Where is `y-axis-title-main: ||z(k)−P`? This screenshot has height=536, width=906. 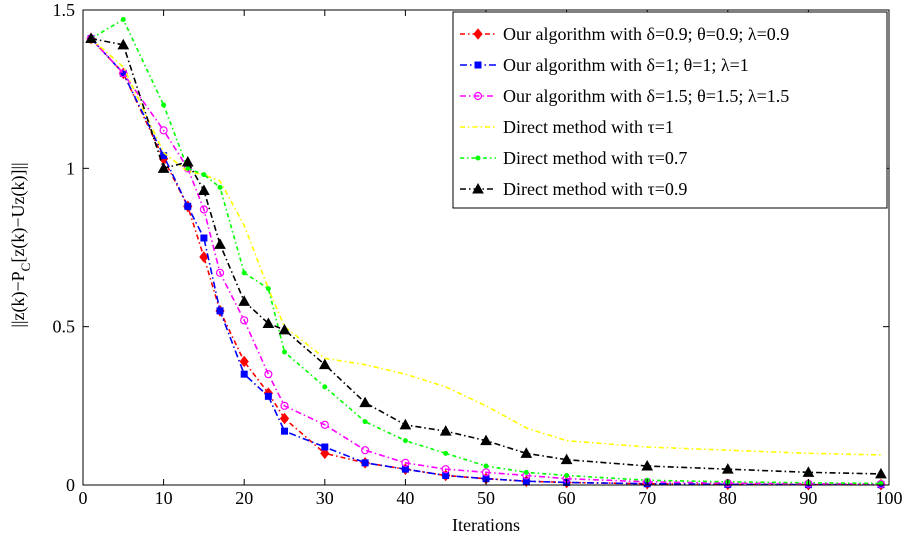
y-axis-title-main: ||z(k)−P is located at coordinates (18, 299).